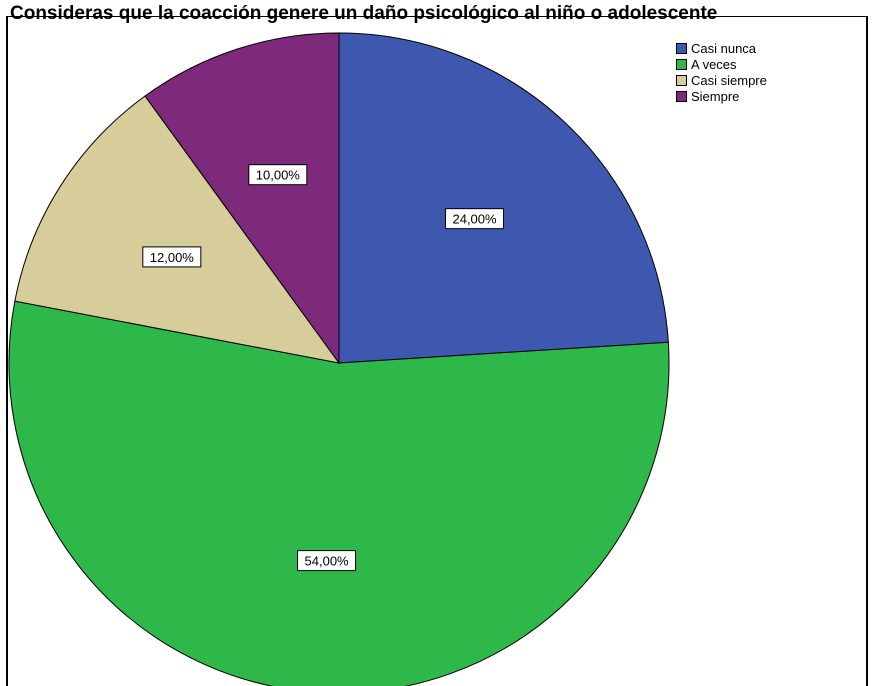 This screenshot has width=874, height=686. I want to click on legend-label: Casi siempre, so click(729, 80).